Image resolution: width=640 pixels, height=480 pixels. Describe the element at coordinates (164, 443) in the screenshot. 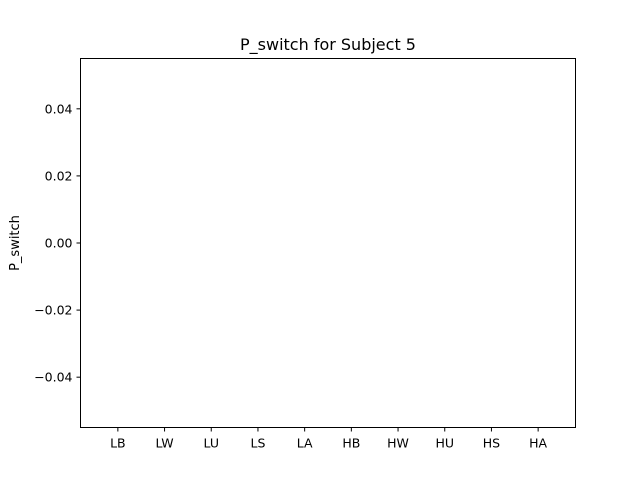

I see `x-tick-label: LW` at that location.